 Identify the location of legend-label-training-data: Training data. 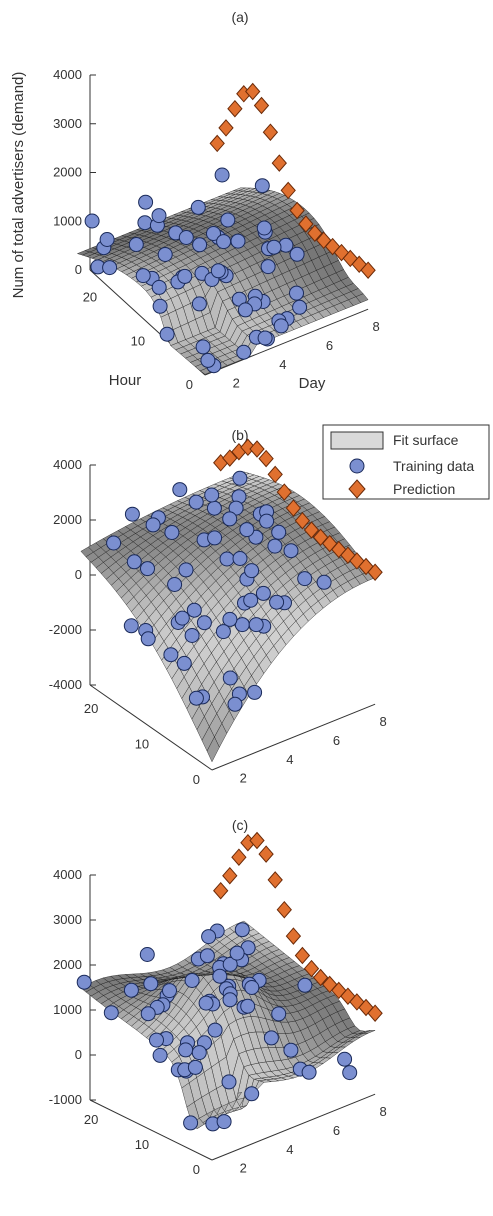
(433, 466).